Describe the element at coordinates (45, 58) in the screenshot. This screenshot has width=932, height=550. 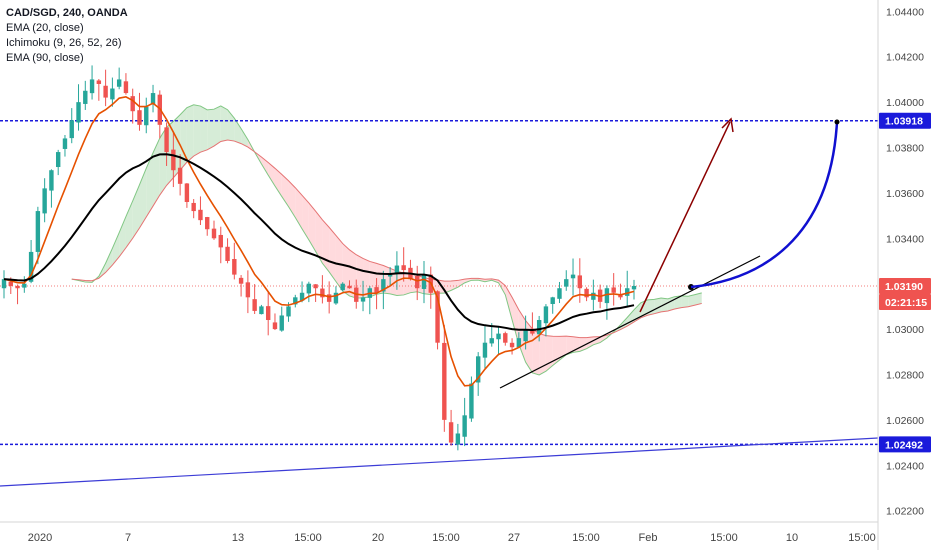
I see `indicator-ema90-label: EMA (90, close)` at that location.